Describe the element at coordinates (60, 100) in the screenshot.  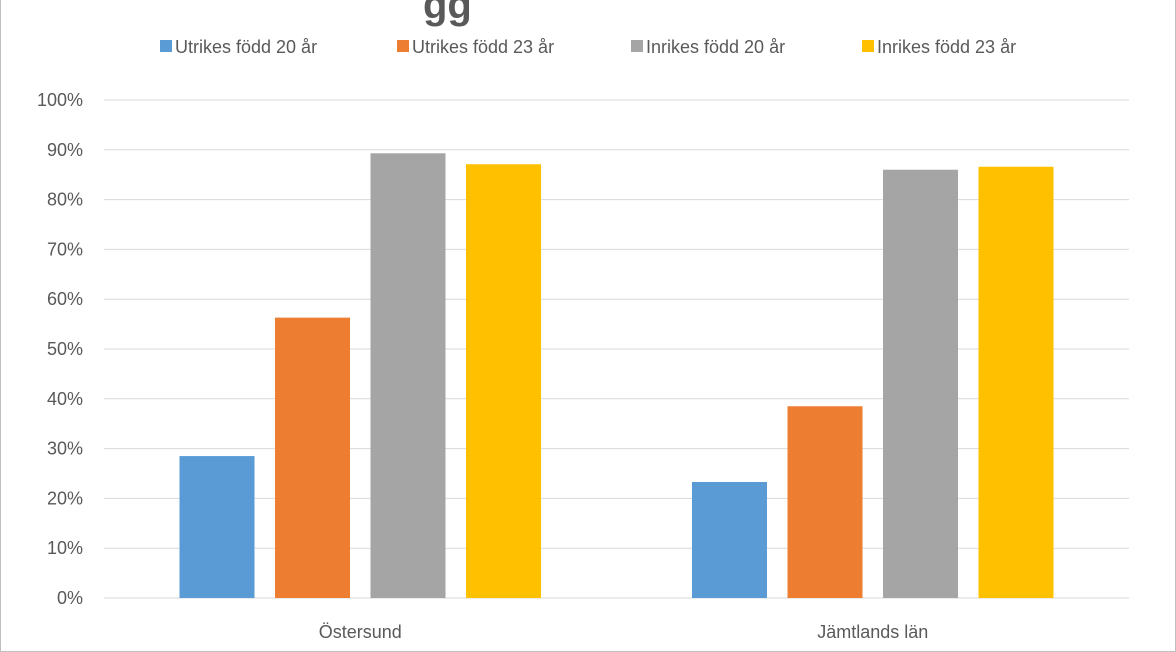
I see `y-tick-label: 100%` at that location.